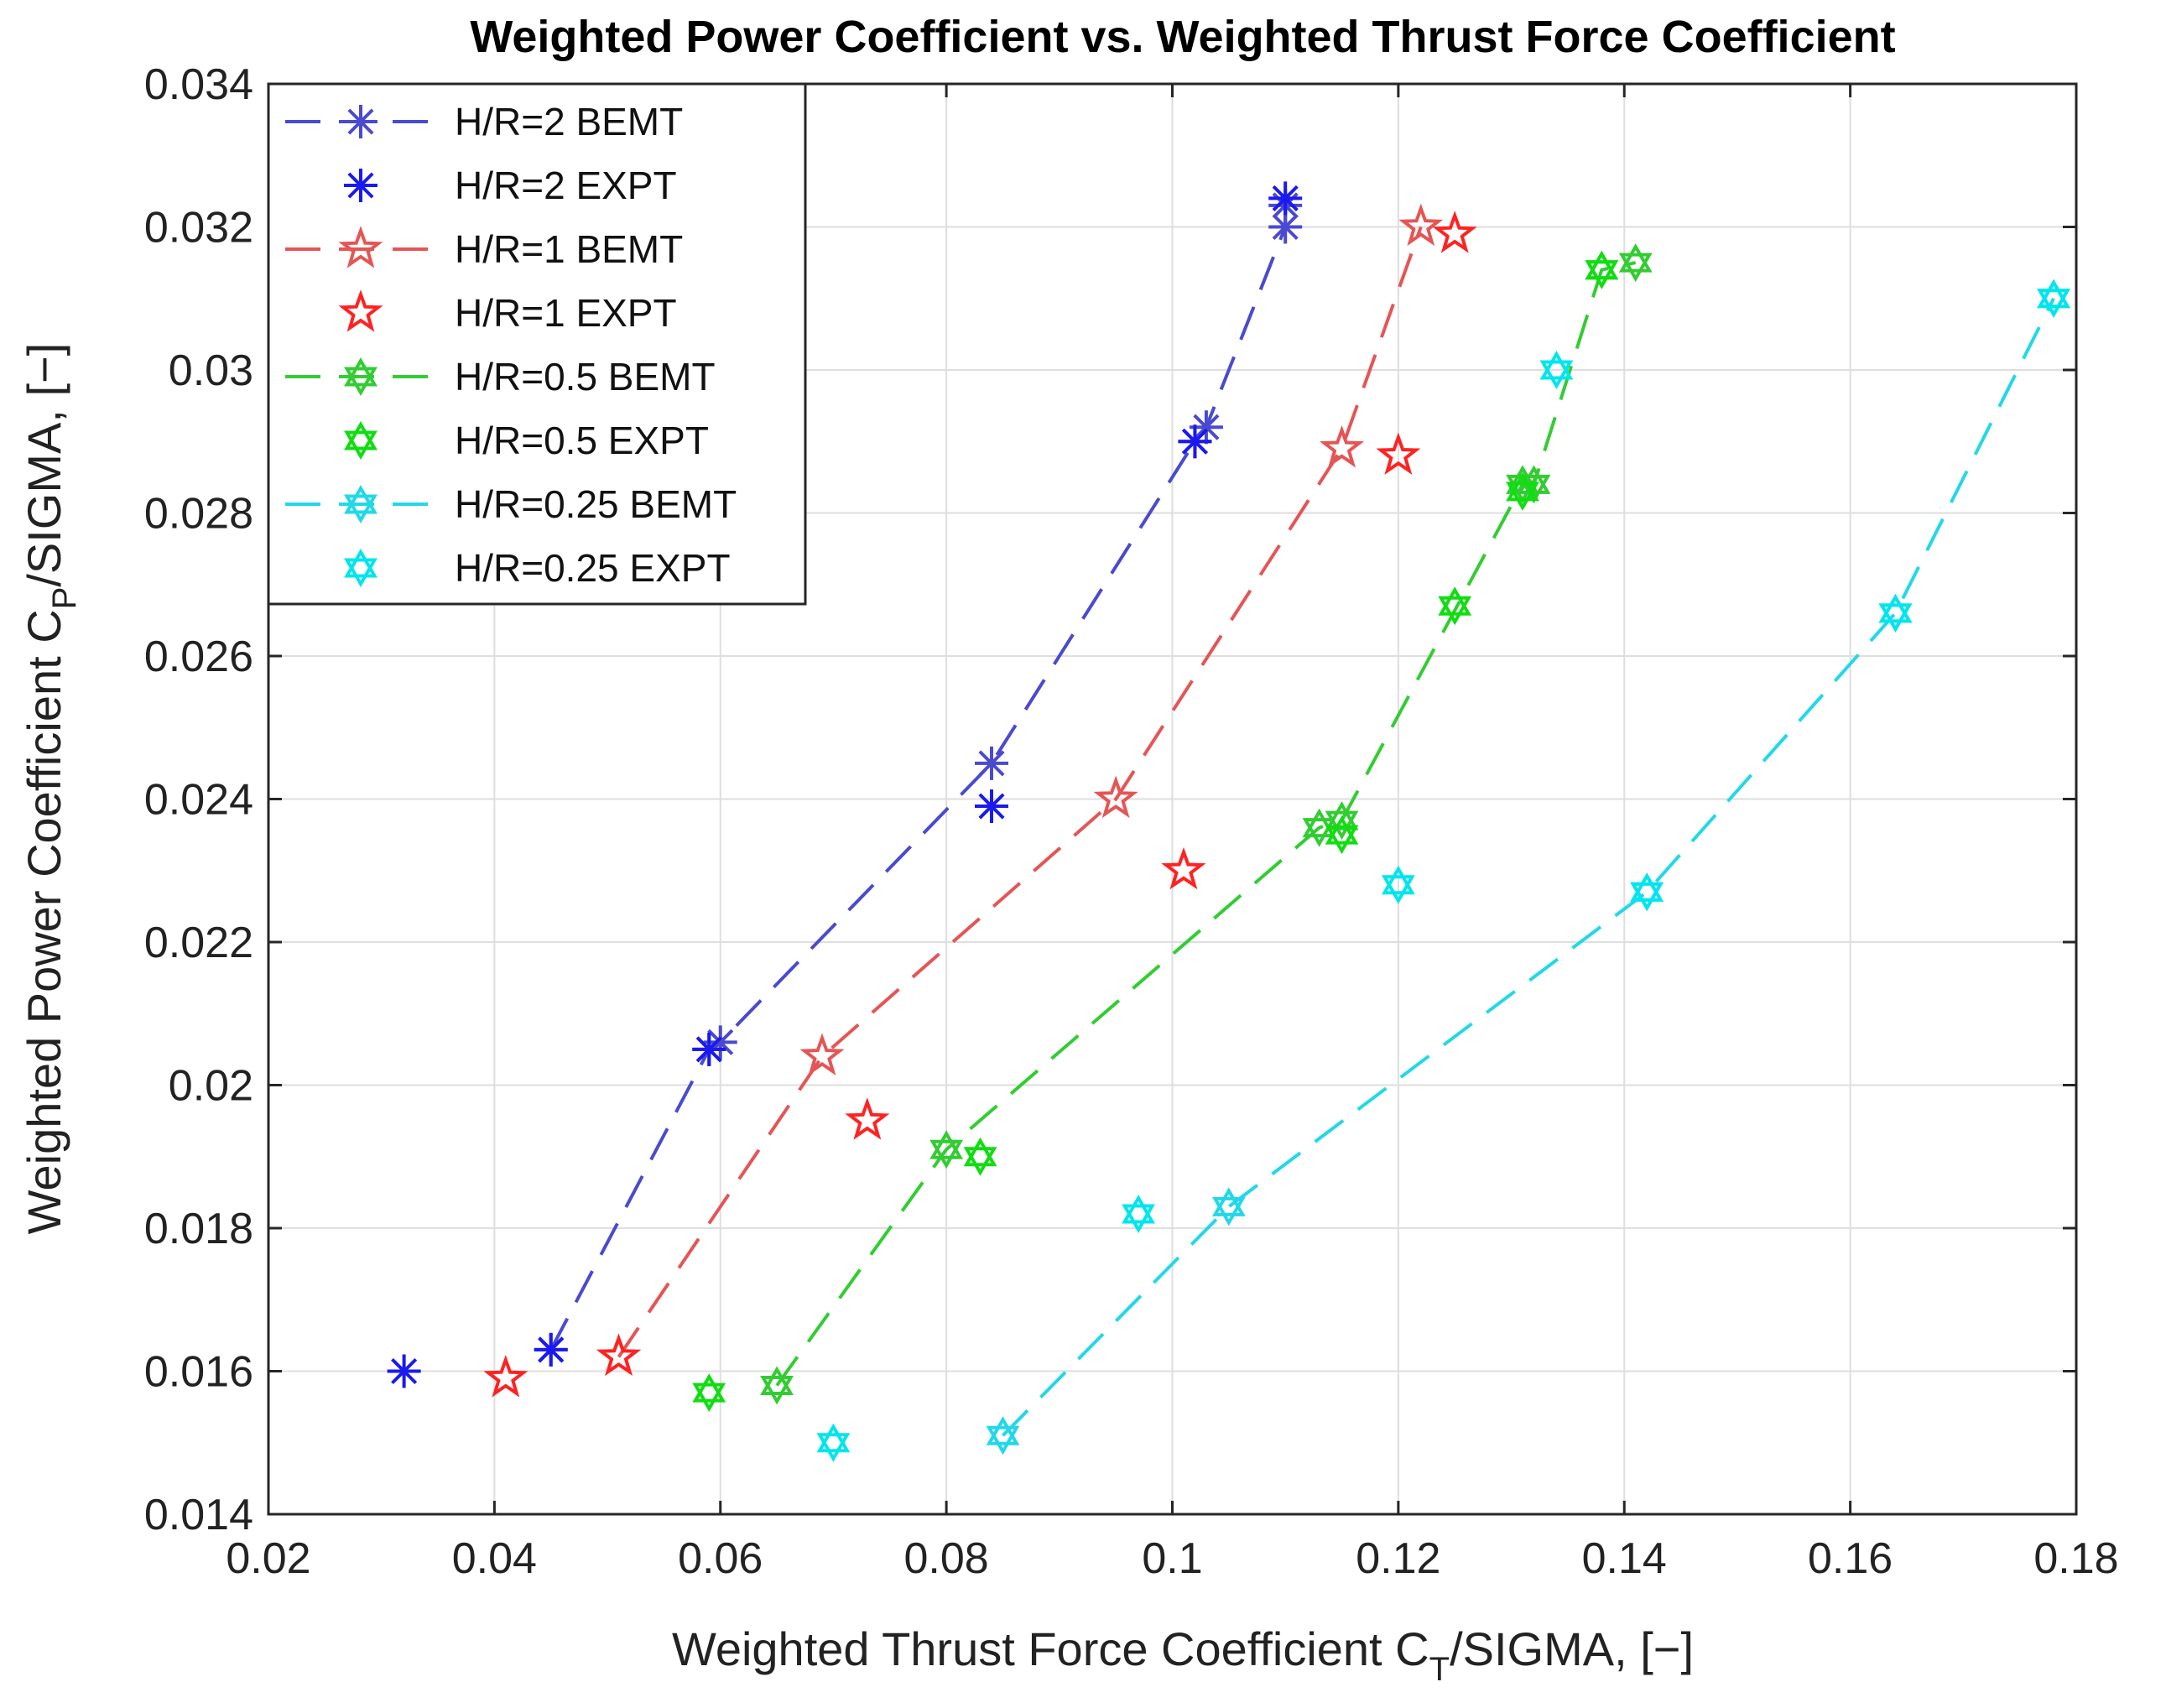  I want to click on y-axis-label-subscript: P, so click(64, 598).